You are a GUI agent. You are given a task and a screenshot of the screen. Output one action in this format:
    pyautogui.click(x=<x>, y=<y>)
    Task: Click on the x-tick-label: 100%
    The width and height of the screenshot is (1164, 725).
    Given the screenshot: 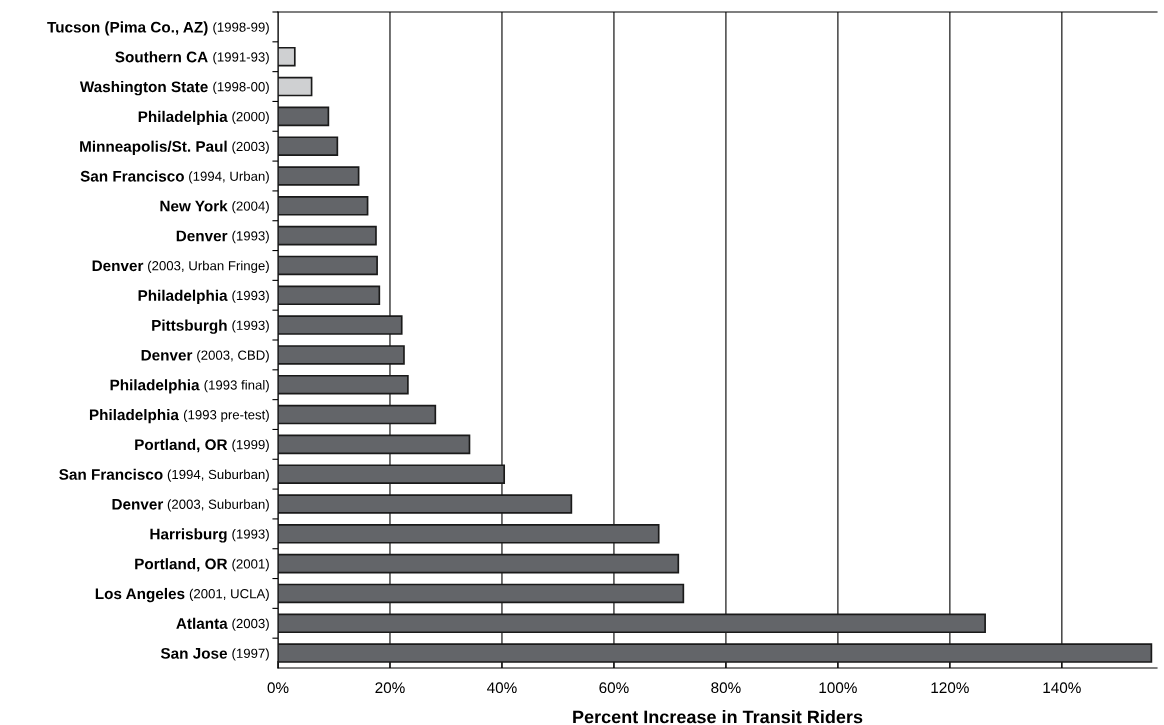 What is the action you would take?
    pyautogui.click(x=838, y=688)
    